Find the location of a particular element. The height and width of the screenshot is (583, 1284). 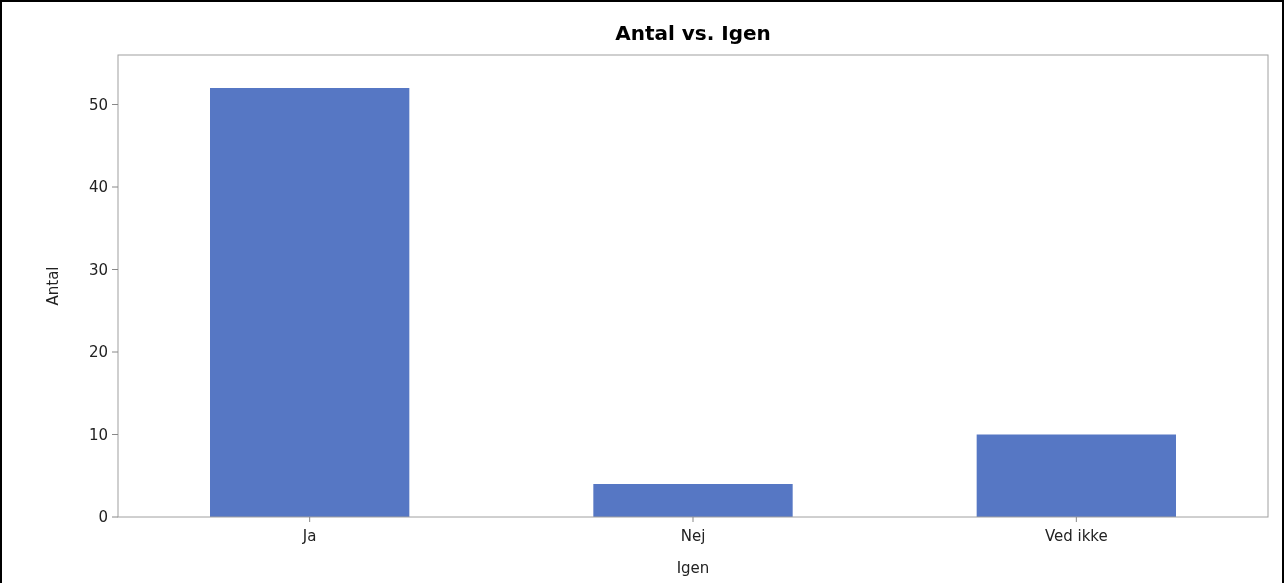

y-tick-label: 10 is located at coordinates (98, 434).